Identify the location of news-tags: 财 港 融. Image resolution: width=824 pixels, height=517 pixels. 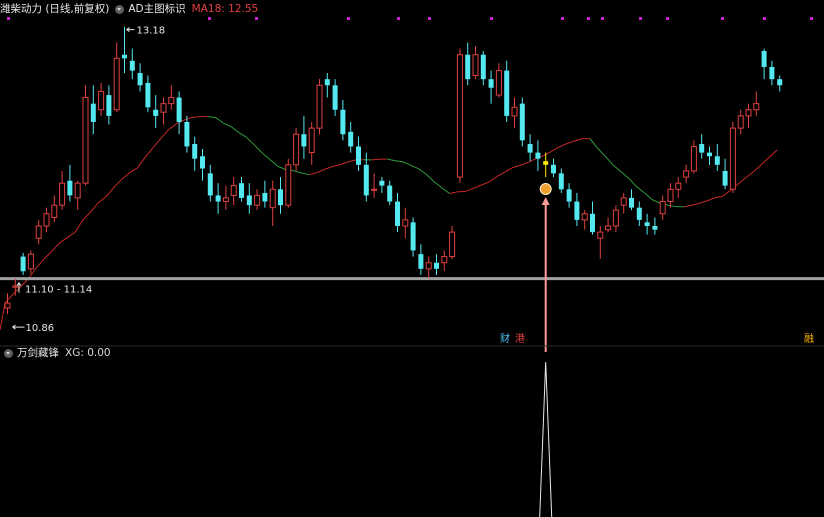
(657, 338).